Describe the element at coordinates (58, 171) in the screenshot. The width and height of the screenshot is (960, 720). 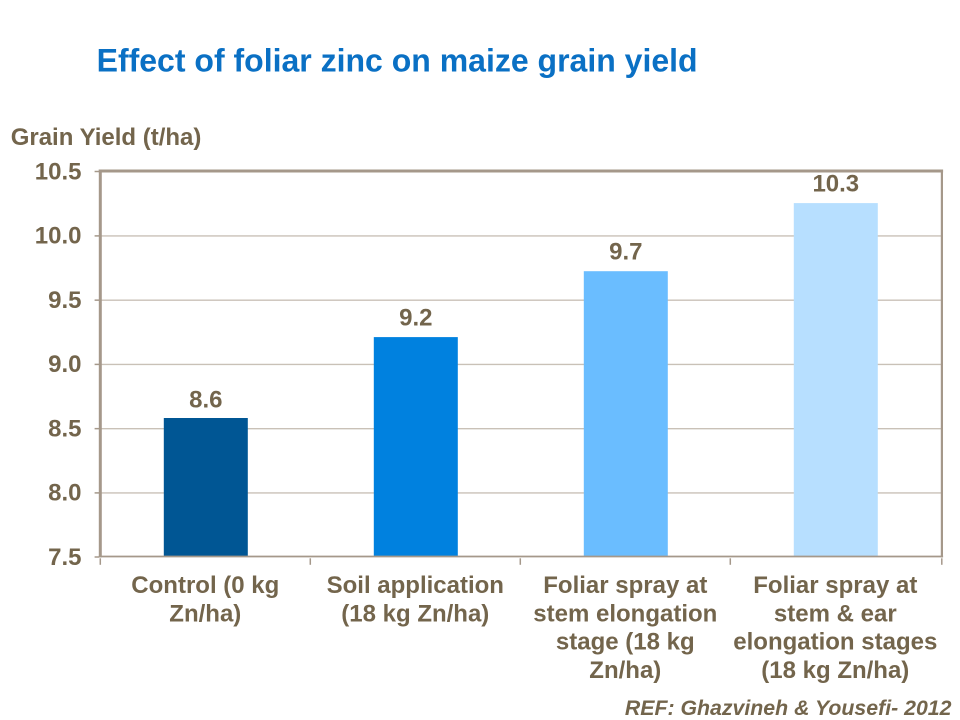
I see `svg-text: 10.5` at that location.